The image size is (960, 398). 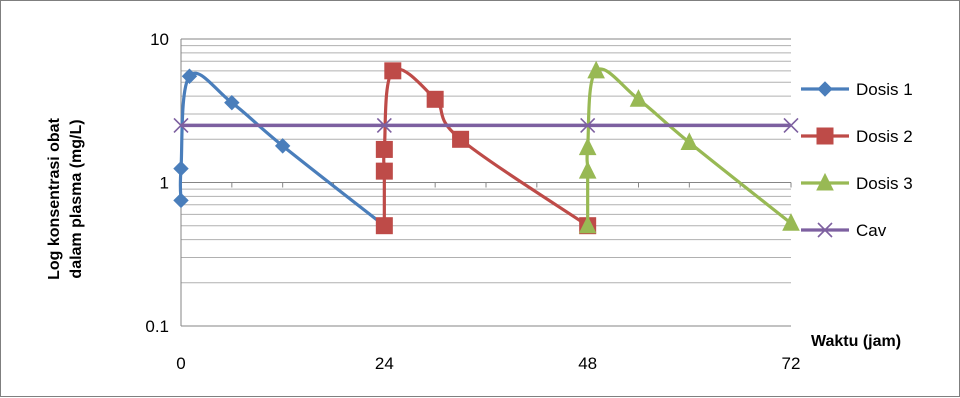 What do you see at coordinates (164, 183) in the screenshot?
I see `y-tick-label: 1` at bounding box center [164, 183].